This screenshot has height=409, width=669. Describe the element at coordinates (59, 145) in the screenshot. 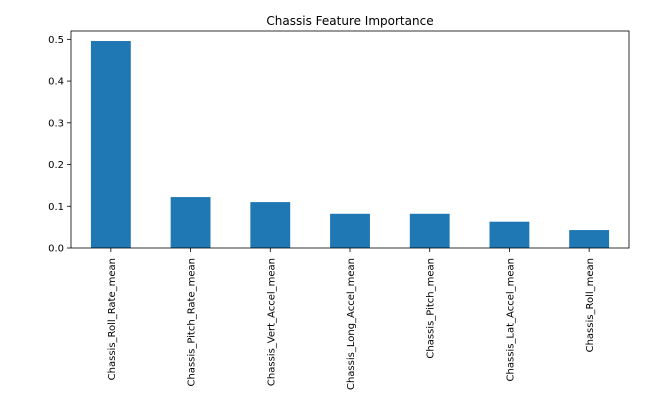

I see `y-axis: 0.0 0.1 0.2 0.3 0.4 0.5` at that location.